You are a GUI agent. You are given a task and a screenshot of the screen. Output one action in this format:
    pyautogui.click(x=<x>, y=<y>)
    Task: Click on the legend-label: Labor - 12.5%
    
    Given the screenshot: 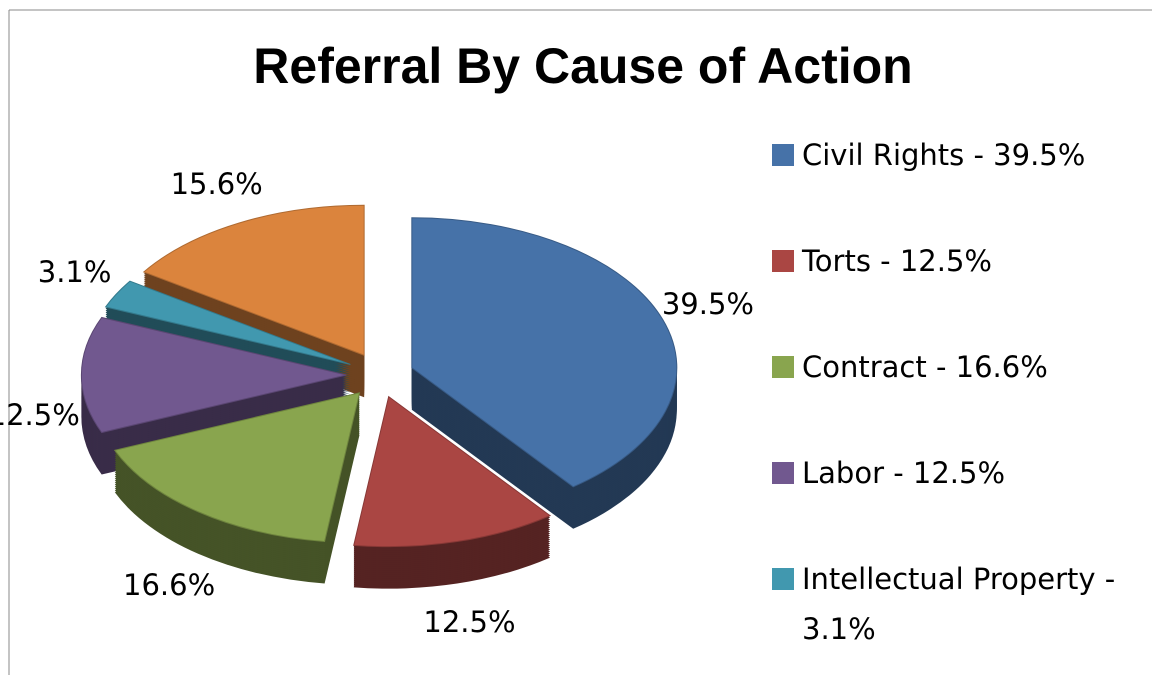 What is the action you would take?
    pyautogui.click(x=904, y=473)
    